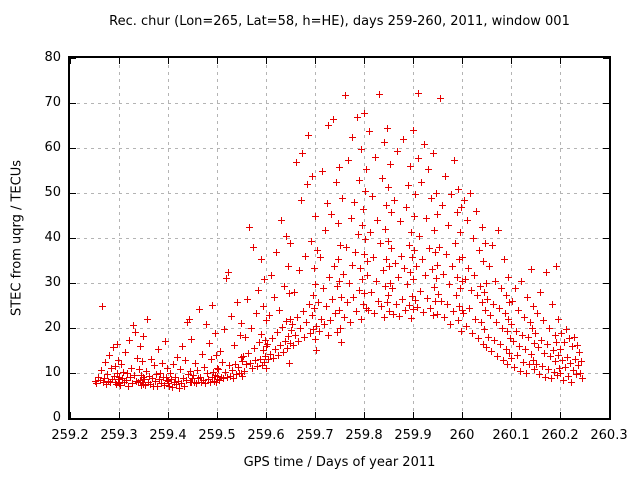 The width and height of the screenshot is (640, 480). I want to click on y-tick-label: 0, so click(56, 417).